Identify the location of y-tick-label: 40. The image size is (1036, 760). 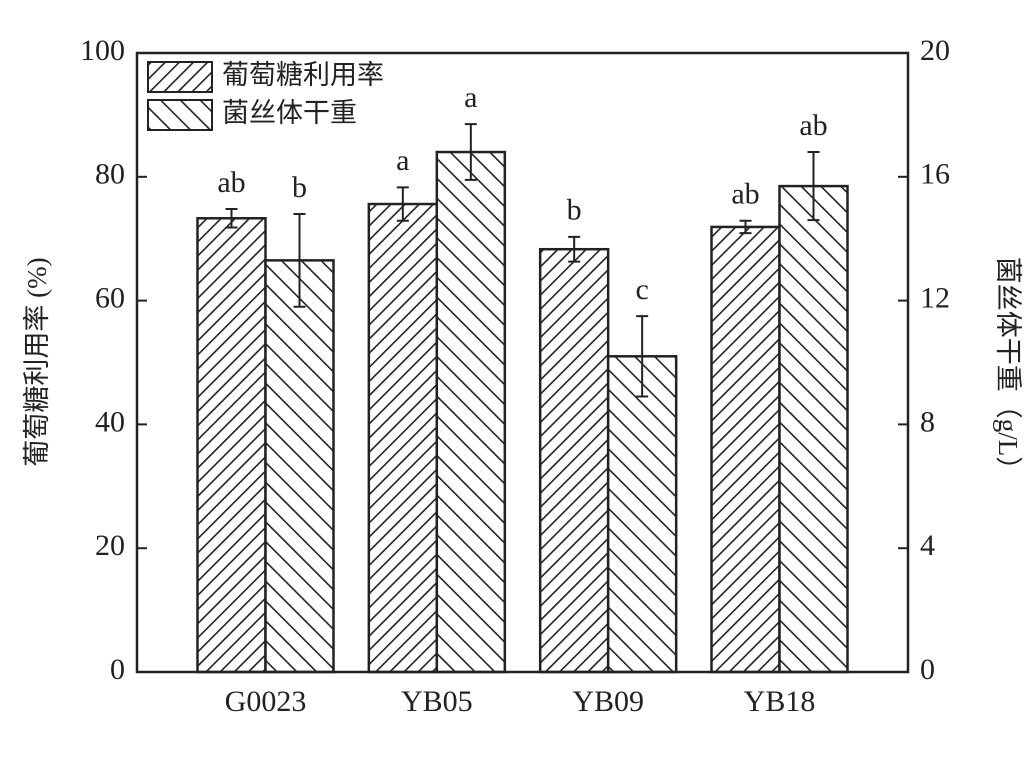
(110, 421).